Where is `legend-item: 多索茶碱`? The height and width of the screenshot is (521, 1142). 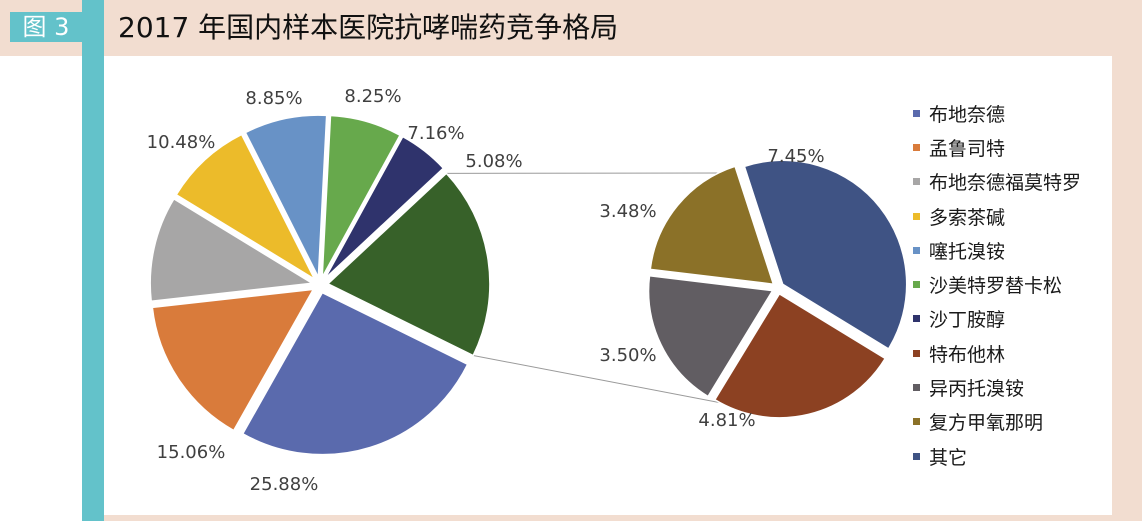 legend-item: 多索茶碱 is located at coordinates (997, 216).